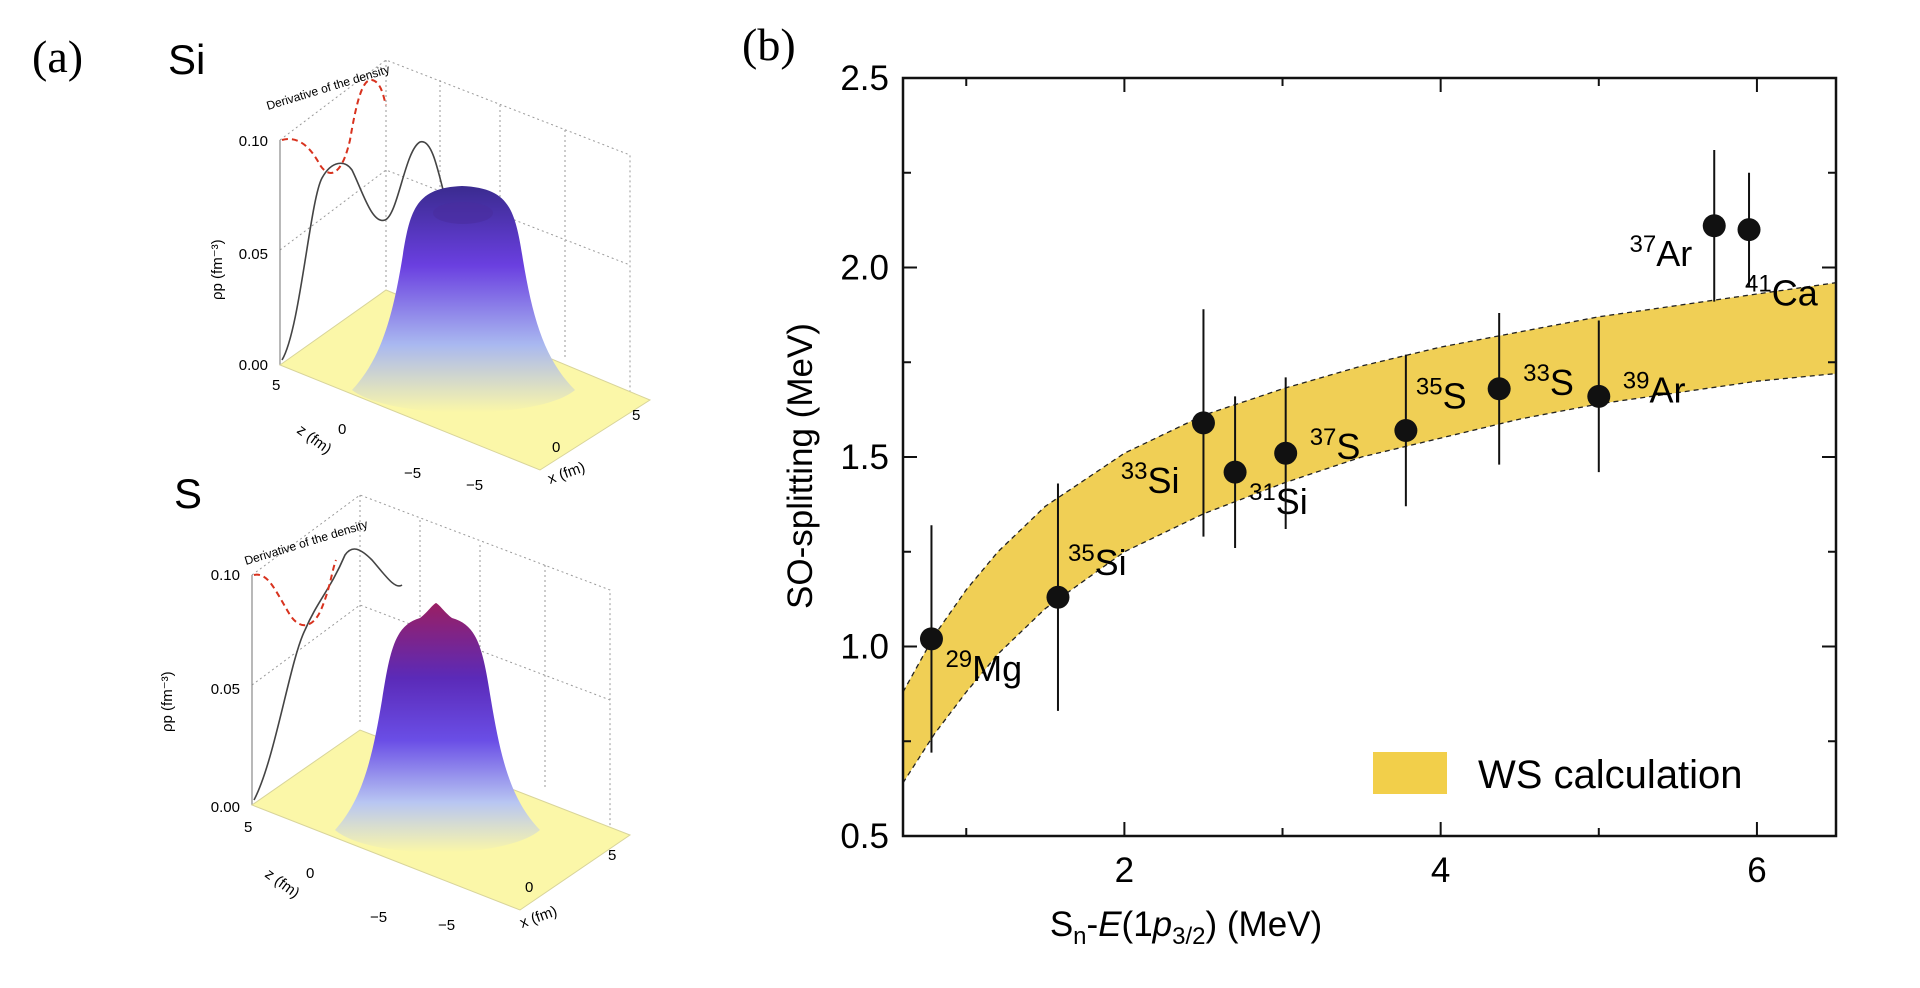  I want to click on isotope-label: 31Si, so click(1278, 500).